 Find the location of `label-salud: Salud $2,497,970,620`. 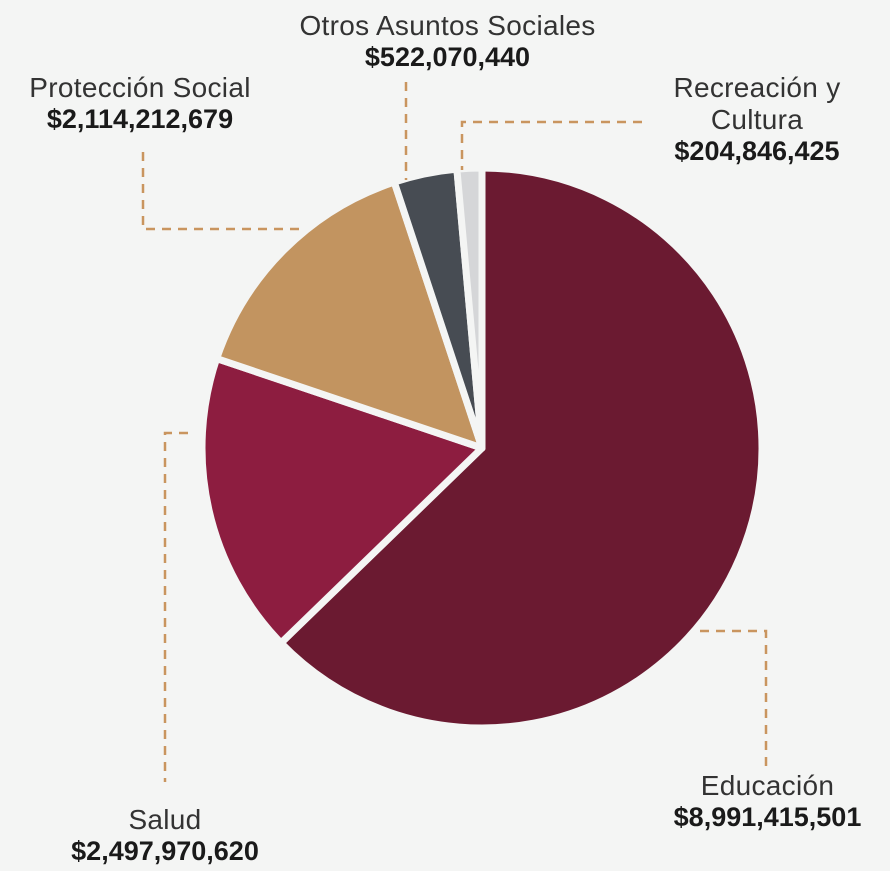

label-salud: Salud $2,497,970,620 is located at coordinates (165, 835).